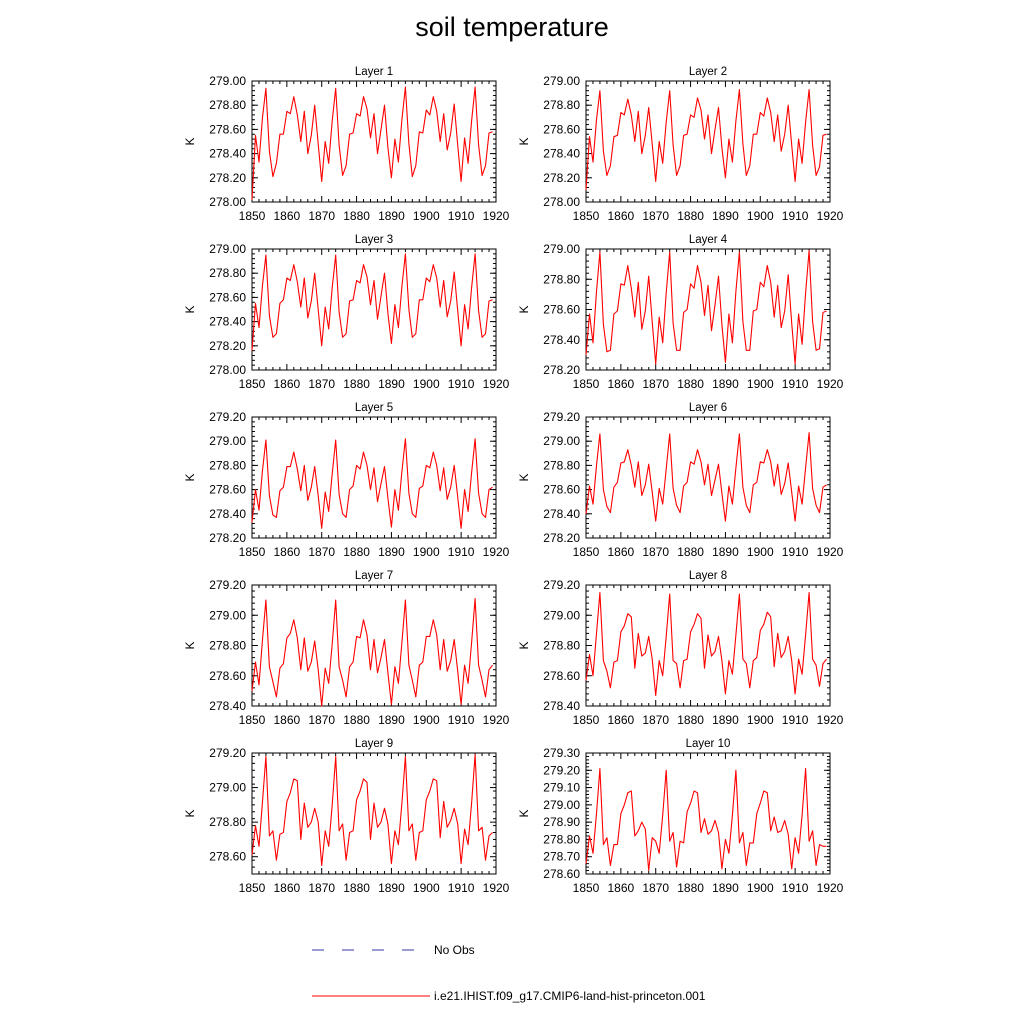  I want to click on panel-title: Layer 9, so click(374, 744).